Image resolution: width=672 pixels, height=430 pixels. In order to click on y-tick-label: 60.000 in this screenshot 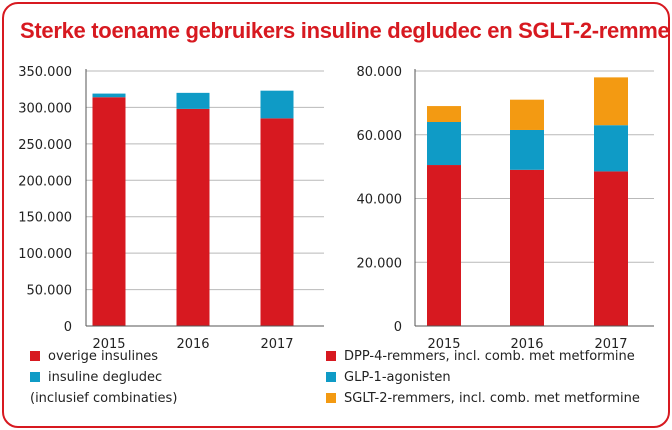, I will do `click(380, 136)`.